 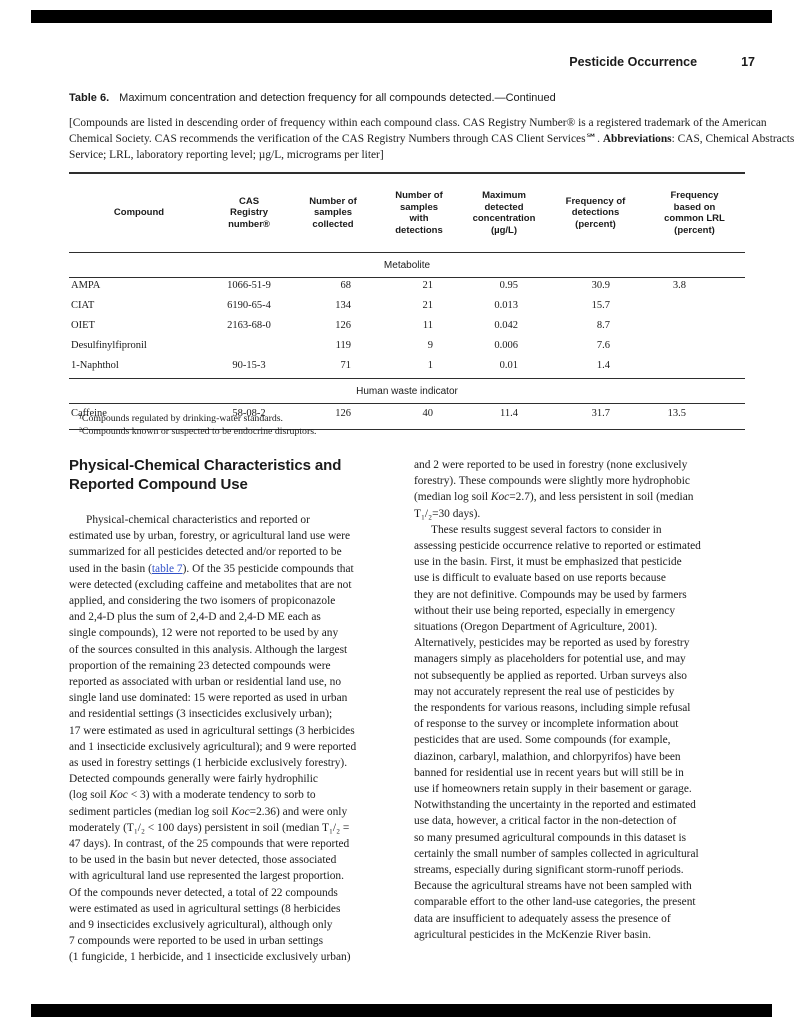 I want to click on column-header: Compound, so click(x=139, y=213).